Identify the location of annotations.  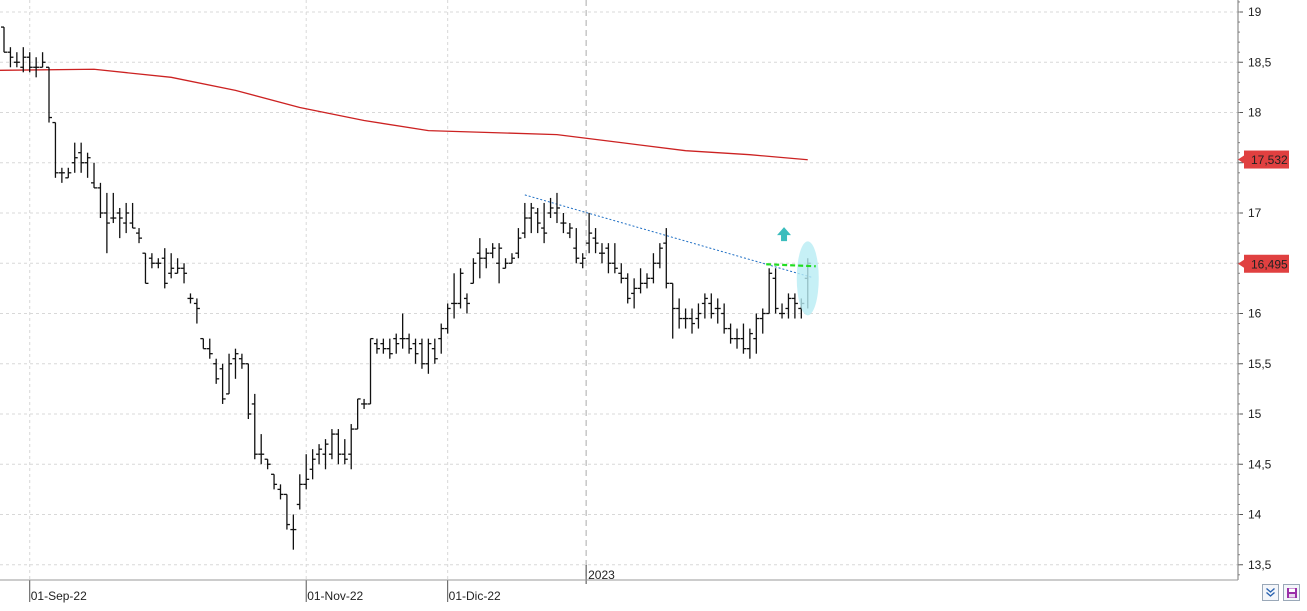
(792, 271).